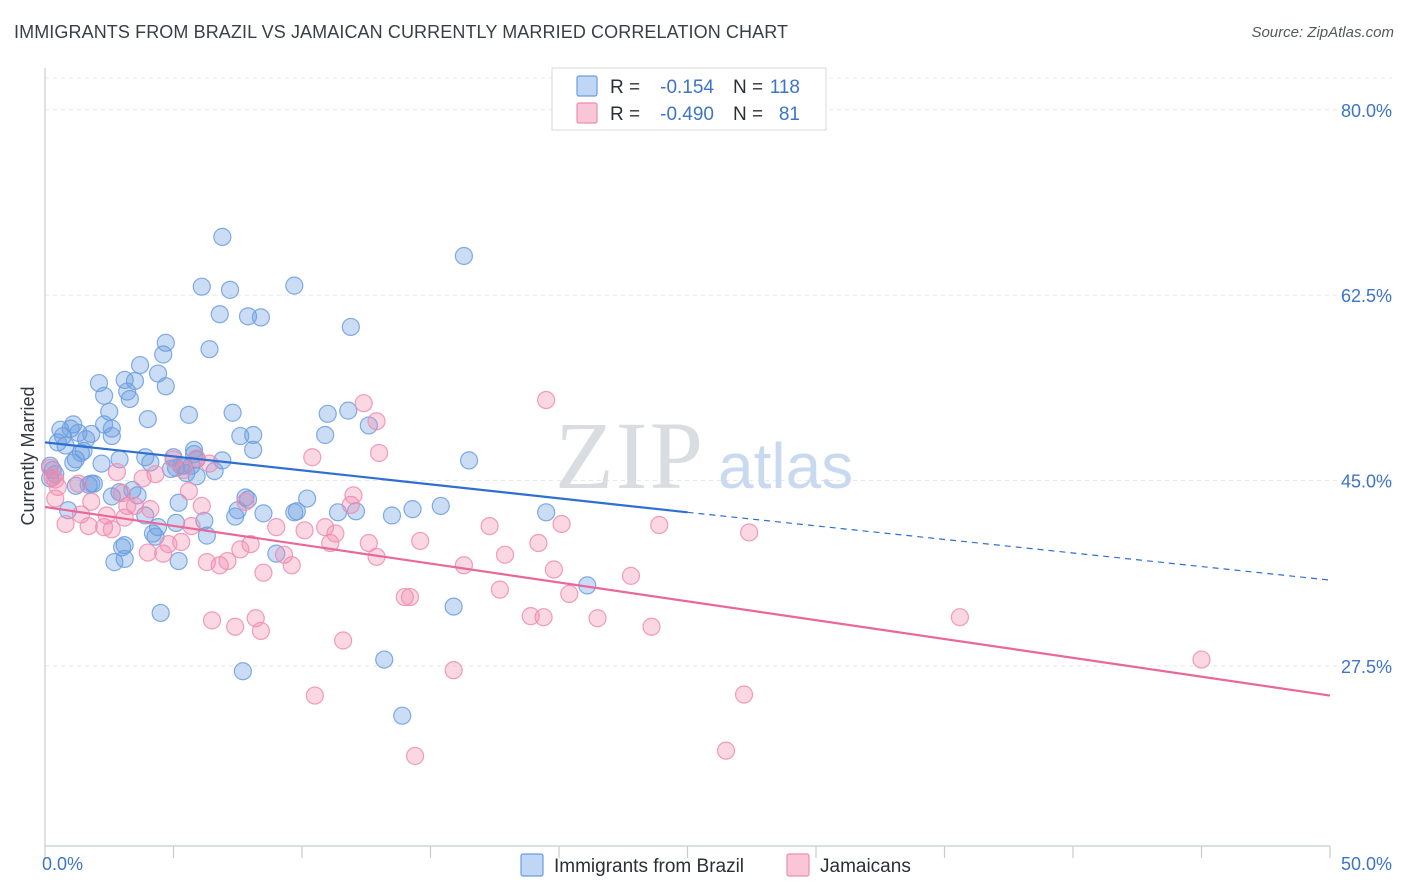 This screenshot has width=1406, height=892. Describe the element at coordinates (1366, 482) in the screenshot. I see `y-tick-label: 45.0%` at that location.